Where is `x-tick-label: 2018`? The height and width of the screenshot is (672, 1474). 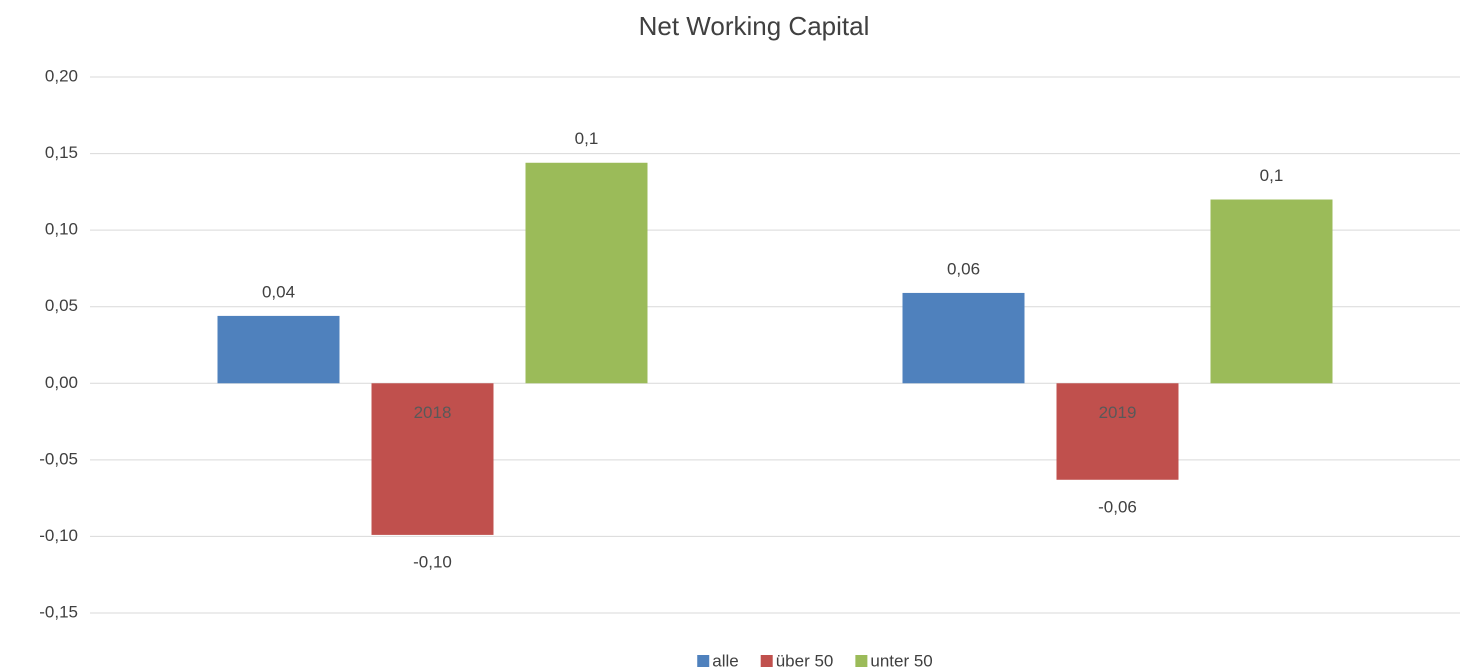
x-tick-label: 2018 is located at coordinates (433, 412).